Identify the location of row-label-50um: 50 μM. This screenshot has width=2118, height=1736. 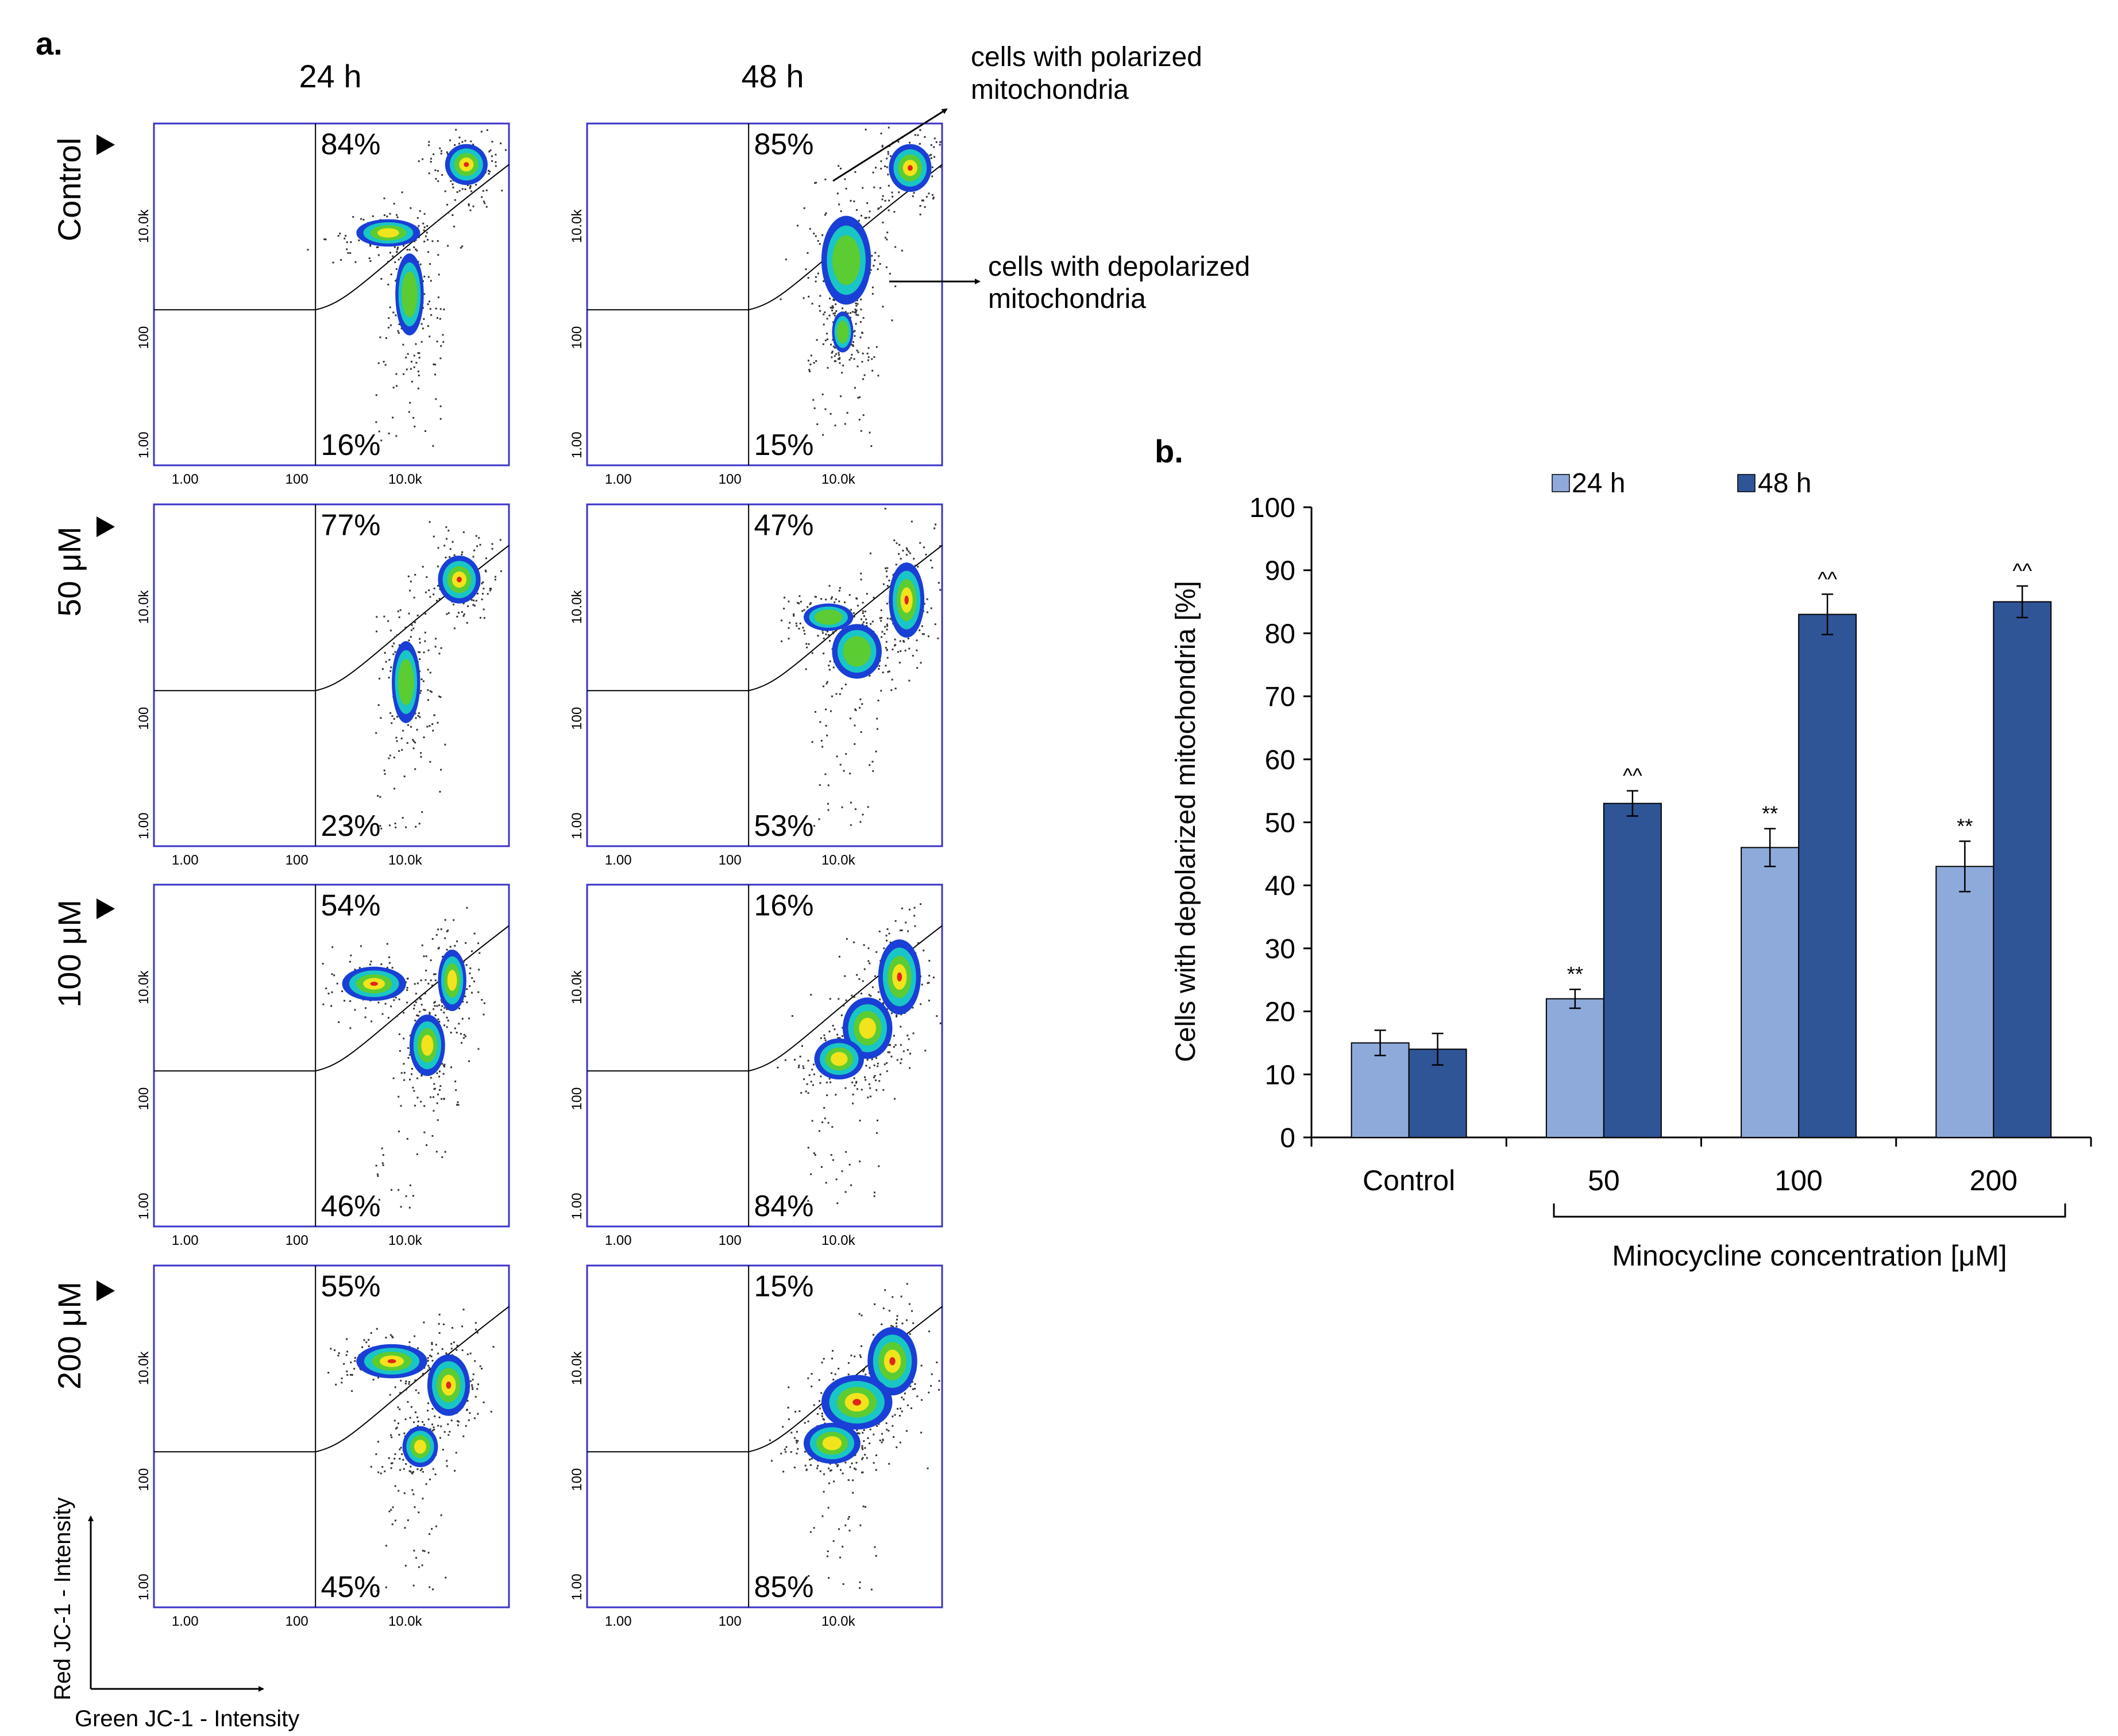
(69, 572).